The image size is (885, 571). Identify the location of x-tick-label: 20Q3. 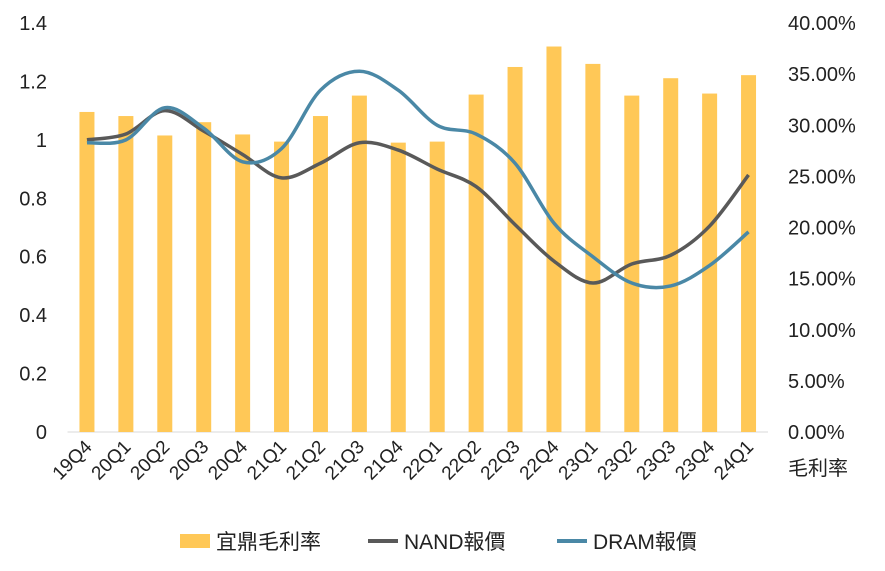
(190, 461).